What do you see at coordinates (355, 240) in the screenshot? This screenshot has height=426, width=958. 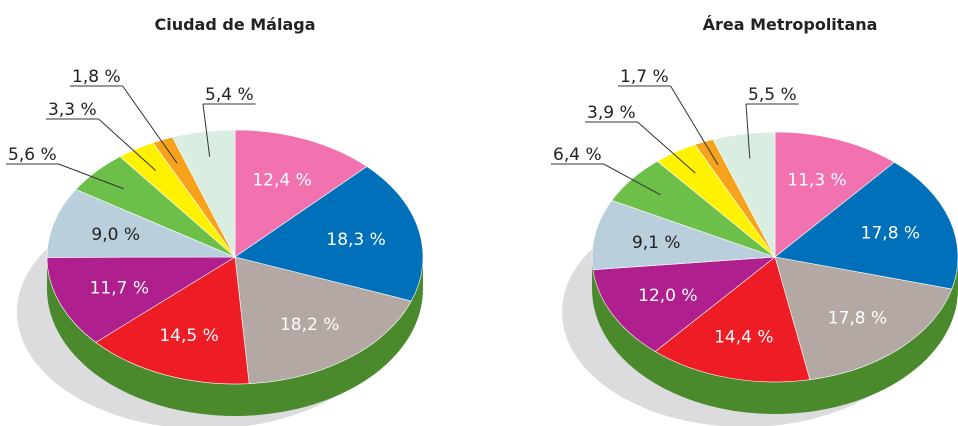 I see `value-label: 18,3 %` at bounding box center [355, 240].